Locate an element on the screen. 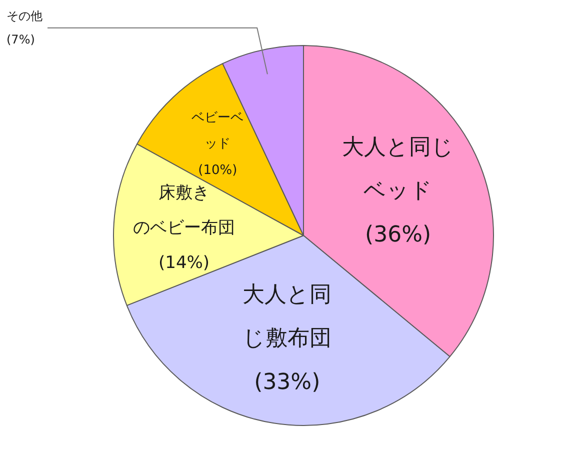 The image size is (561, 459). slice-label: 大人と同じ敷布団 is located at coordinates (287, 317).